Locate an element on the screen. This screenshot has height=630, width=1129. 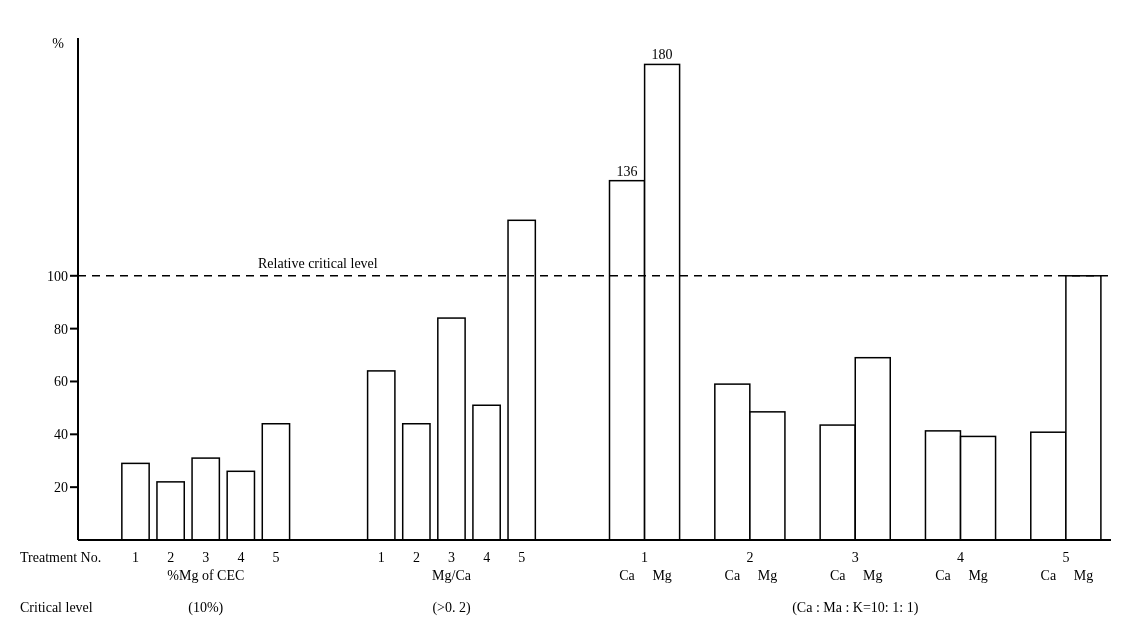
text: Mg/Ca is located at coordinates (452, 575).